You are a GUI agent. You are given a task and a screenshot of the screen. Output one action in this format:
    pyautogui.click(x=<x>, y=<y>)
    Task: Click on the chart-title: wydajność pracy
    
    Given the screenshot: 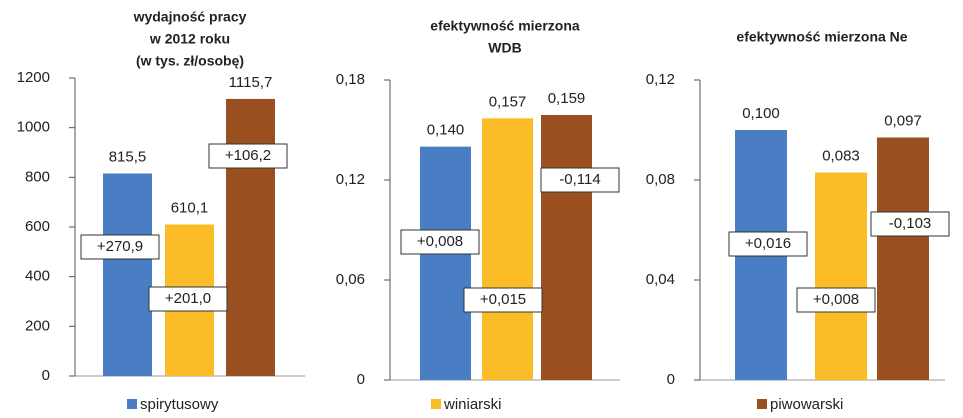 What is the action you would take?
    pyautogui.click(x=190, y=17)
    